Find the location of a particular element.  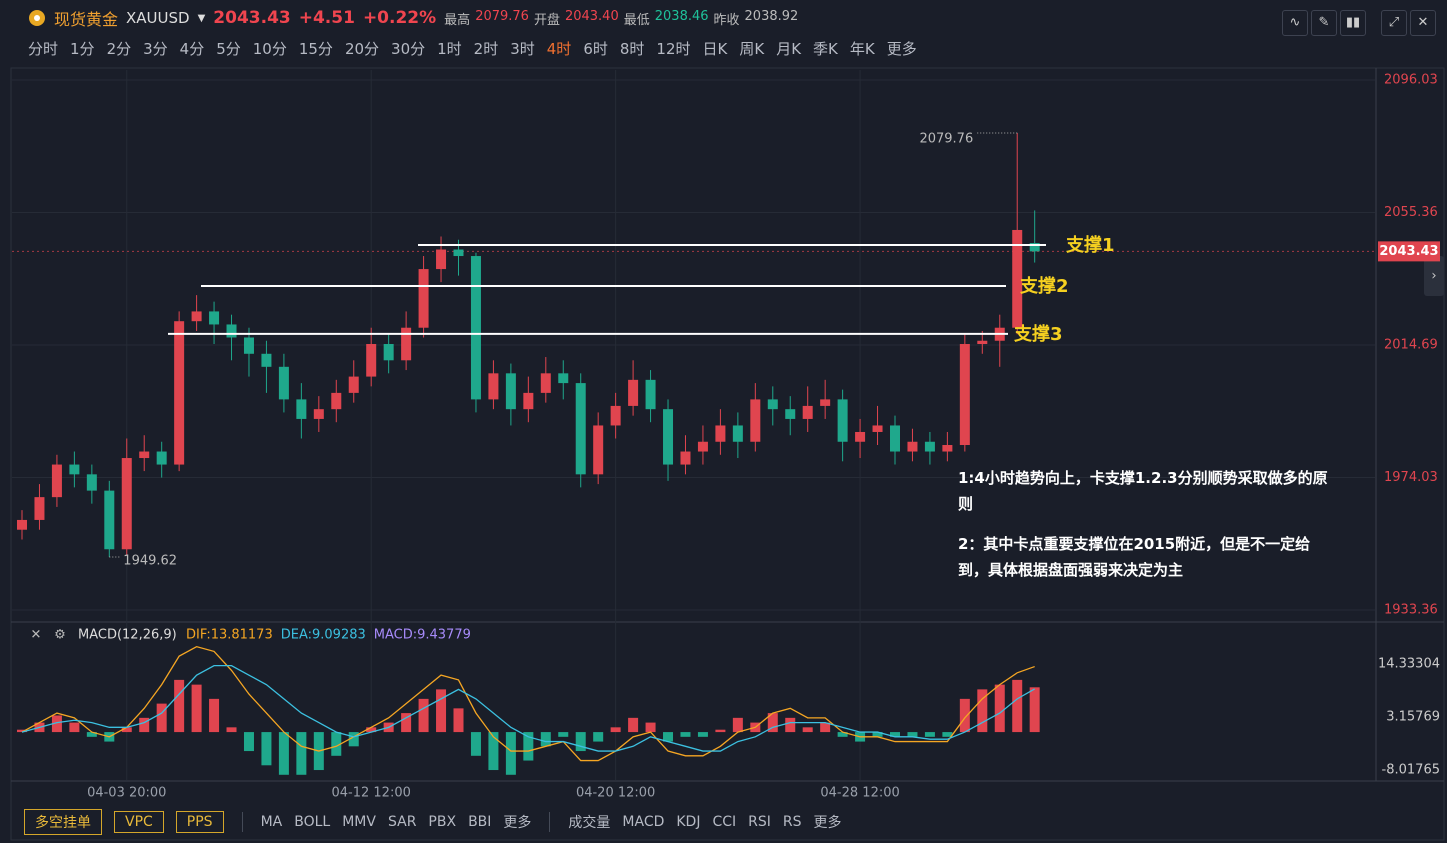

timeframe: 月K is located at coordinates (789, 49).